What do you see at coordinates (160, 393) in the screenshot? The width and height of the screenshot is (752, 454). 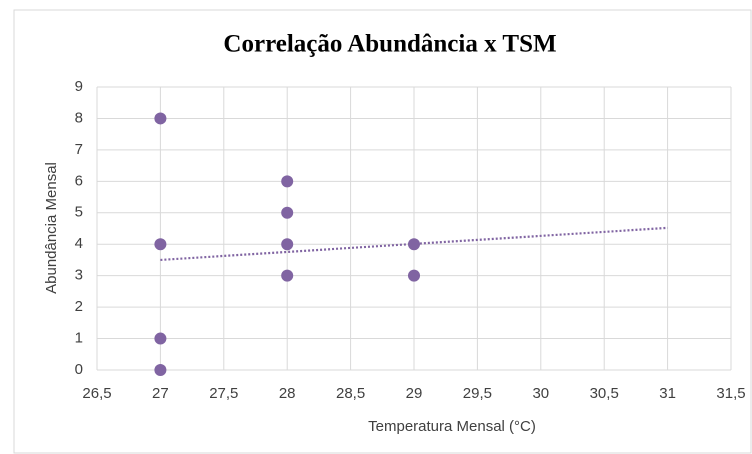 I see `x-tick-label: 27` at bounding box center [160, 393].